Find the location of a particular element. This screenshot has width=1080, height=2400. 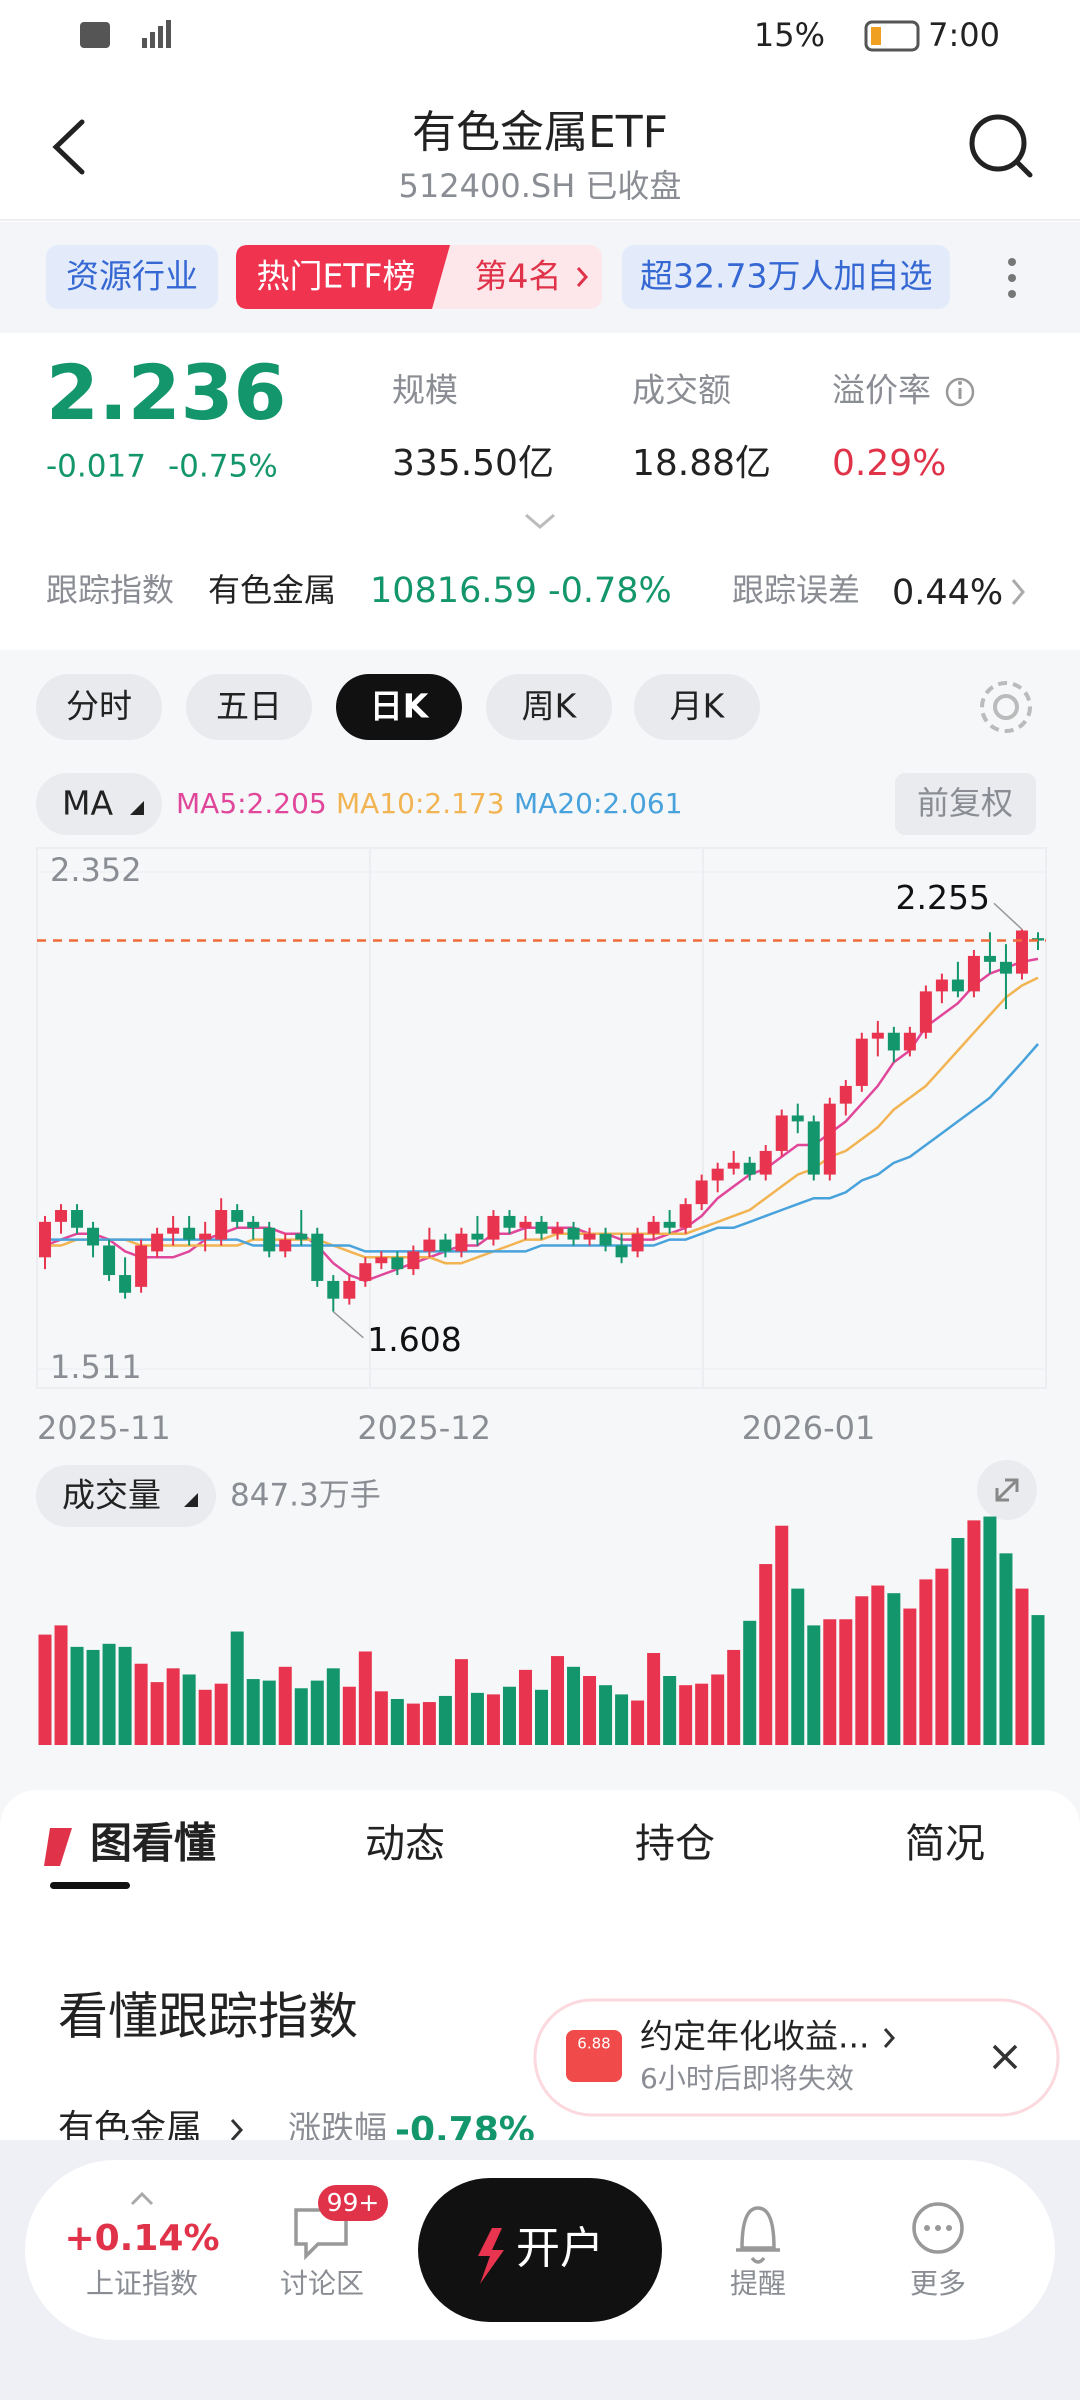

ma-menu-caret is located at coordinates (137, 808).